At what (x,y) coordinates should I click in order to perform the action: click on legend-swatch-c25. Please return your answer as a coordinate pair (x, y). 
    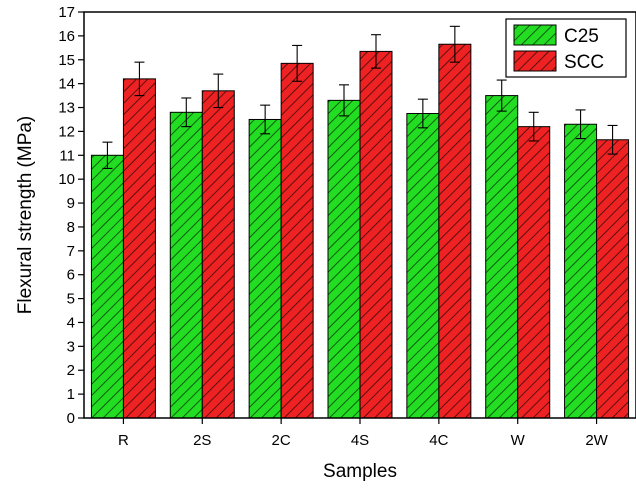
    Looking at the image, I should click on (535, 35).